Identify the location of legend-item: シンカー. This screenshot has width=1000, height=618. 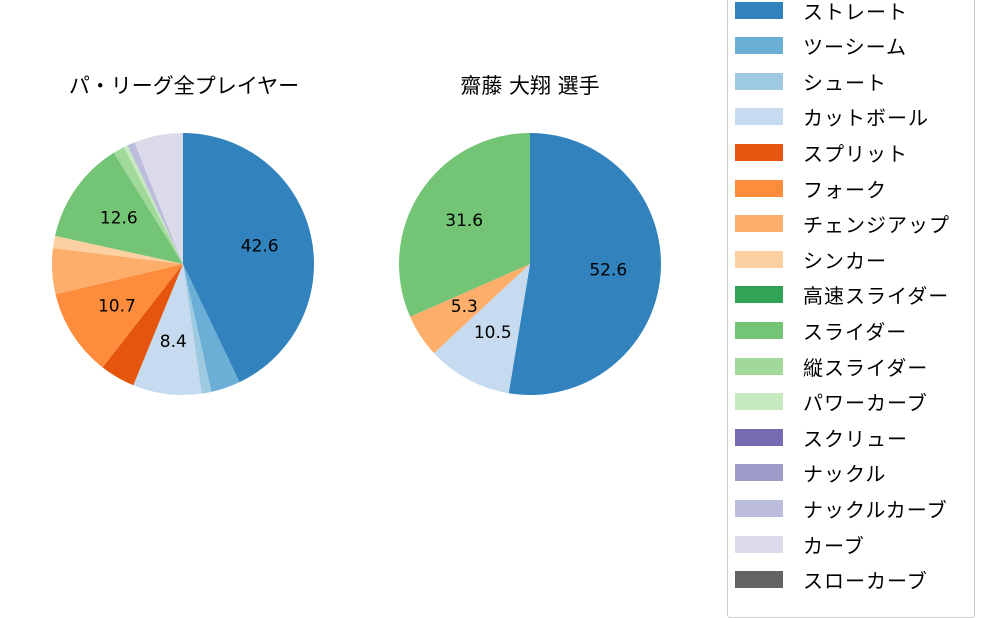
(811, 260).